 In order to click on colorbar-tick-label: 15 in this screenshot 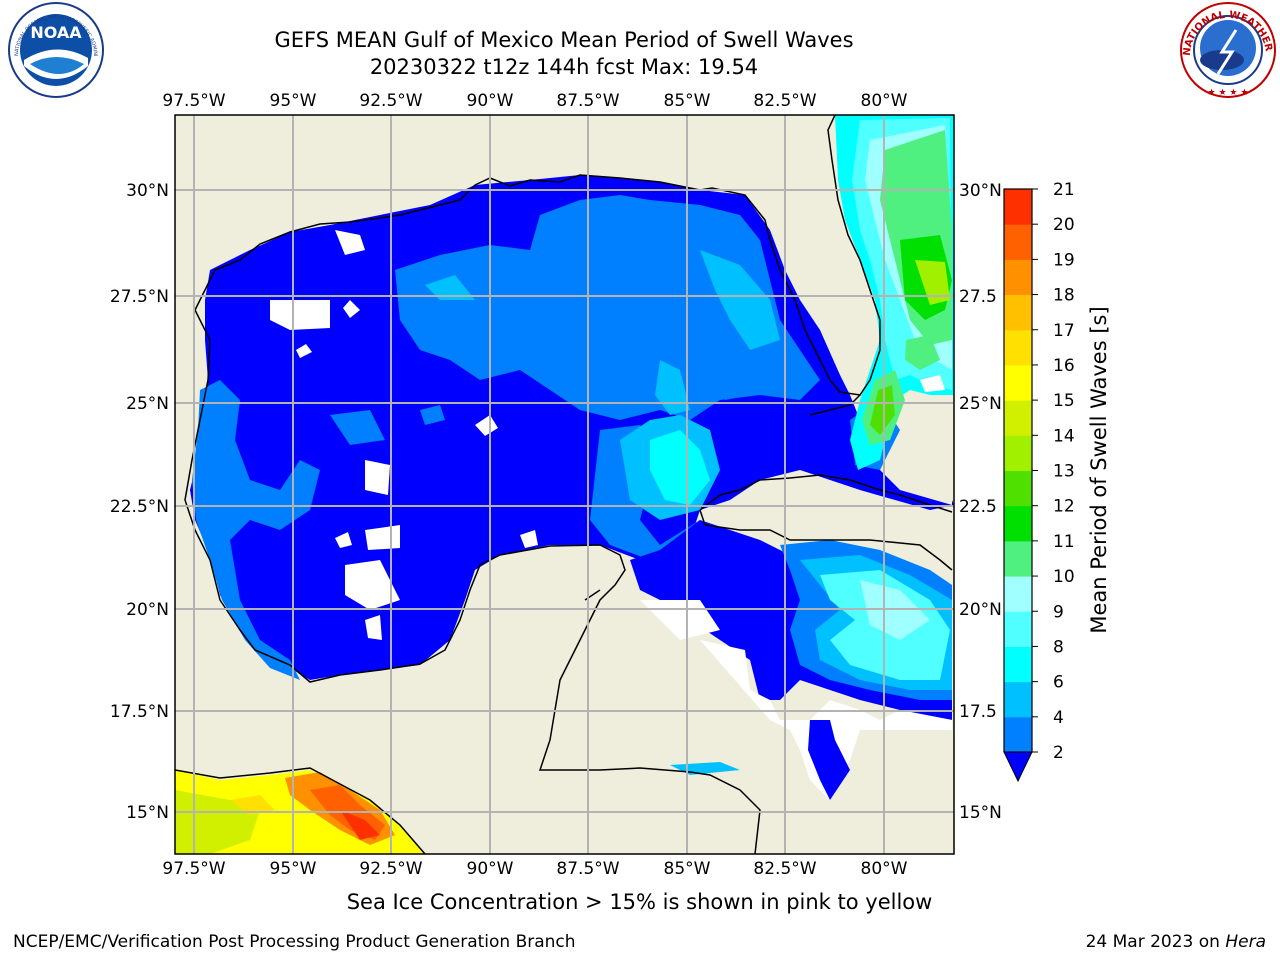, I will do `click(1064, 401)`.